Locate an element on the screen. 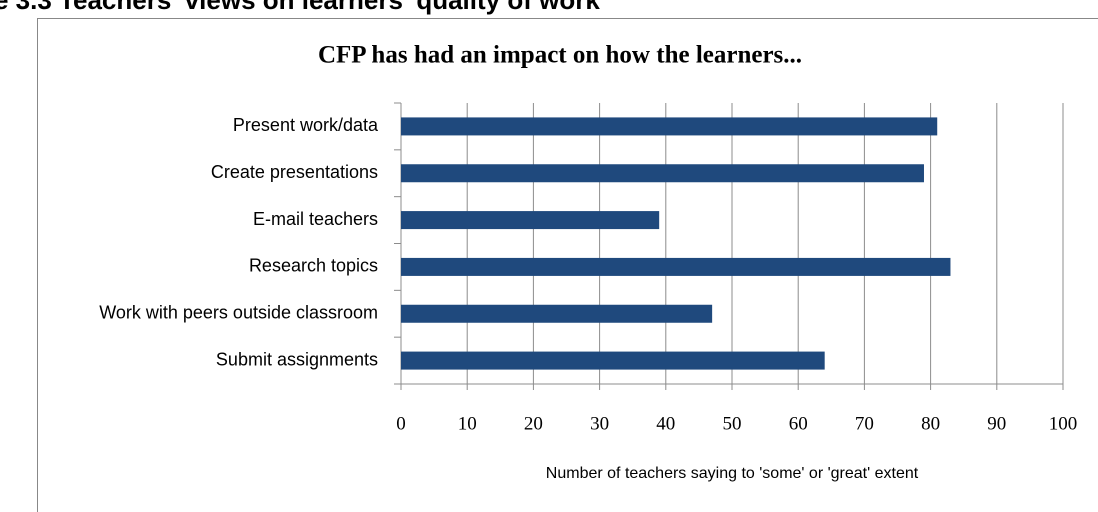 This screenshot has width=1098, height=512. y-tick-label: Present work/data is located at coordinates (306, 125).